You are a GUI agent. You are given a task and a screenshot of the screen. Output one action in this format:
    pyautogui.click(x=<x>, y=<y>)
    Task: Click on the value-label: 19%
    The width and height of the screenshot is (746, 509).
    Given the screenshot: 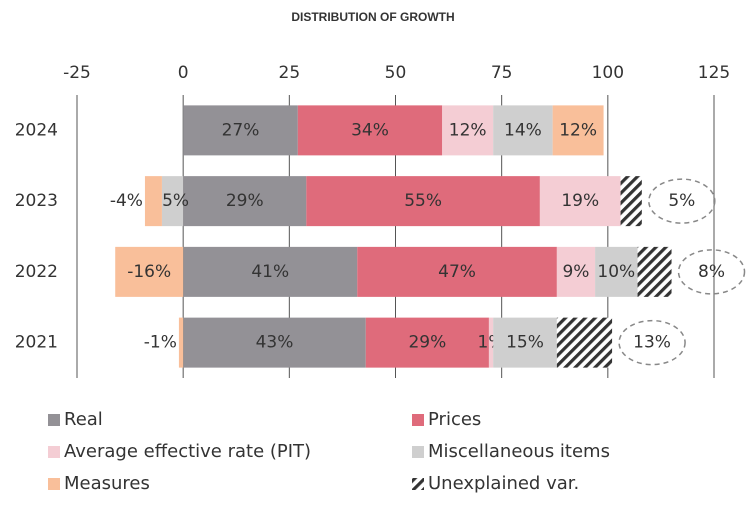 What is the action you would take?
    pyautogui.click(x=580, y=201)
    